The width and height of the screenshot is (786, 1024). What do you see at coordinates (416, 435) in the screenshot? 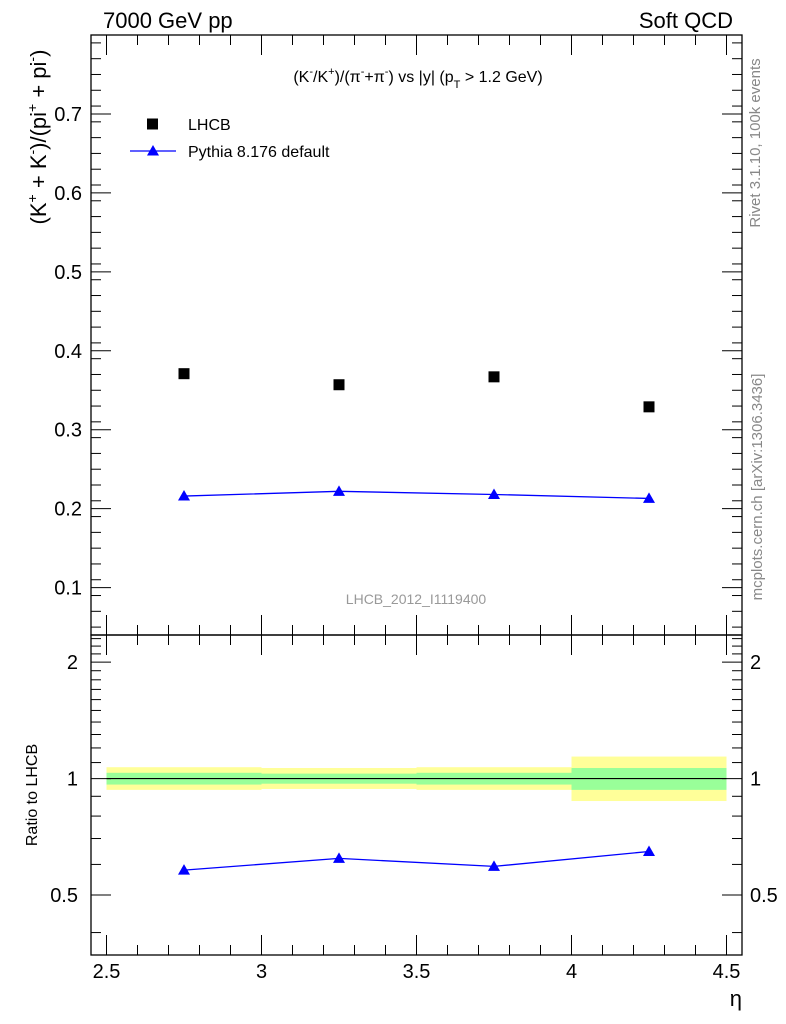
I see `main-series` at bounding box center [416, 435].